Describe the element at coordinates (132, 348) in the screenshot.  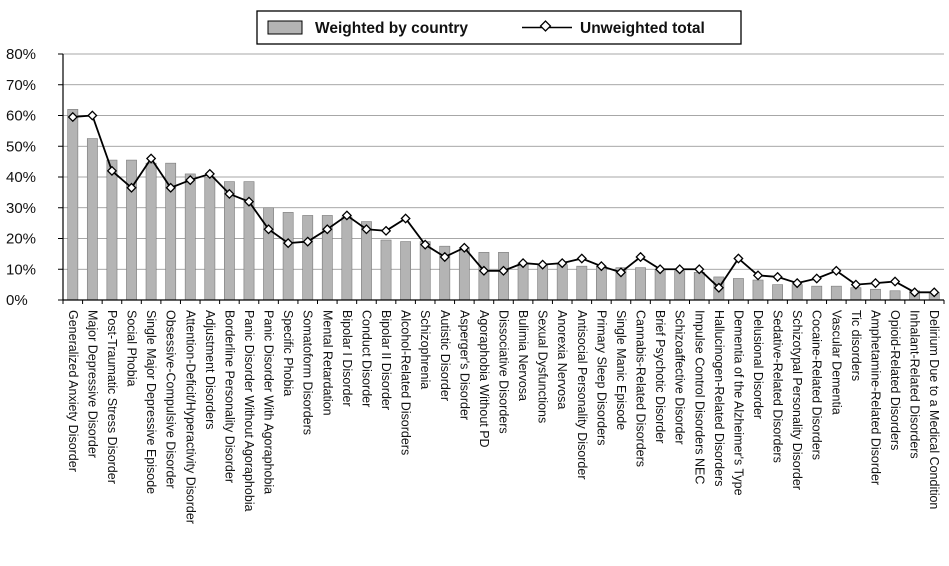
I see `x-tick-label: Social Phobia` at that location.